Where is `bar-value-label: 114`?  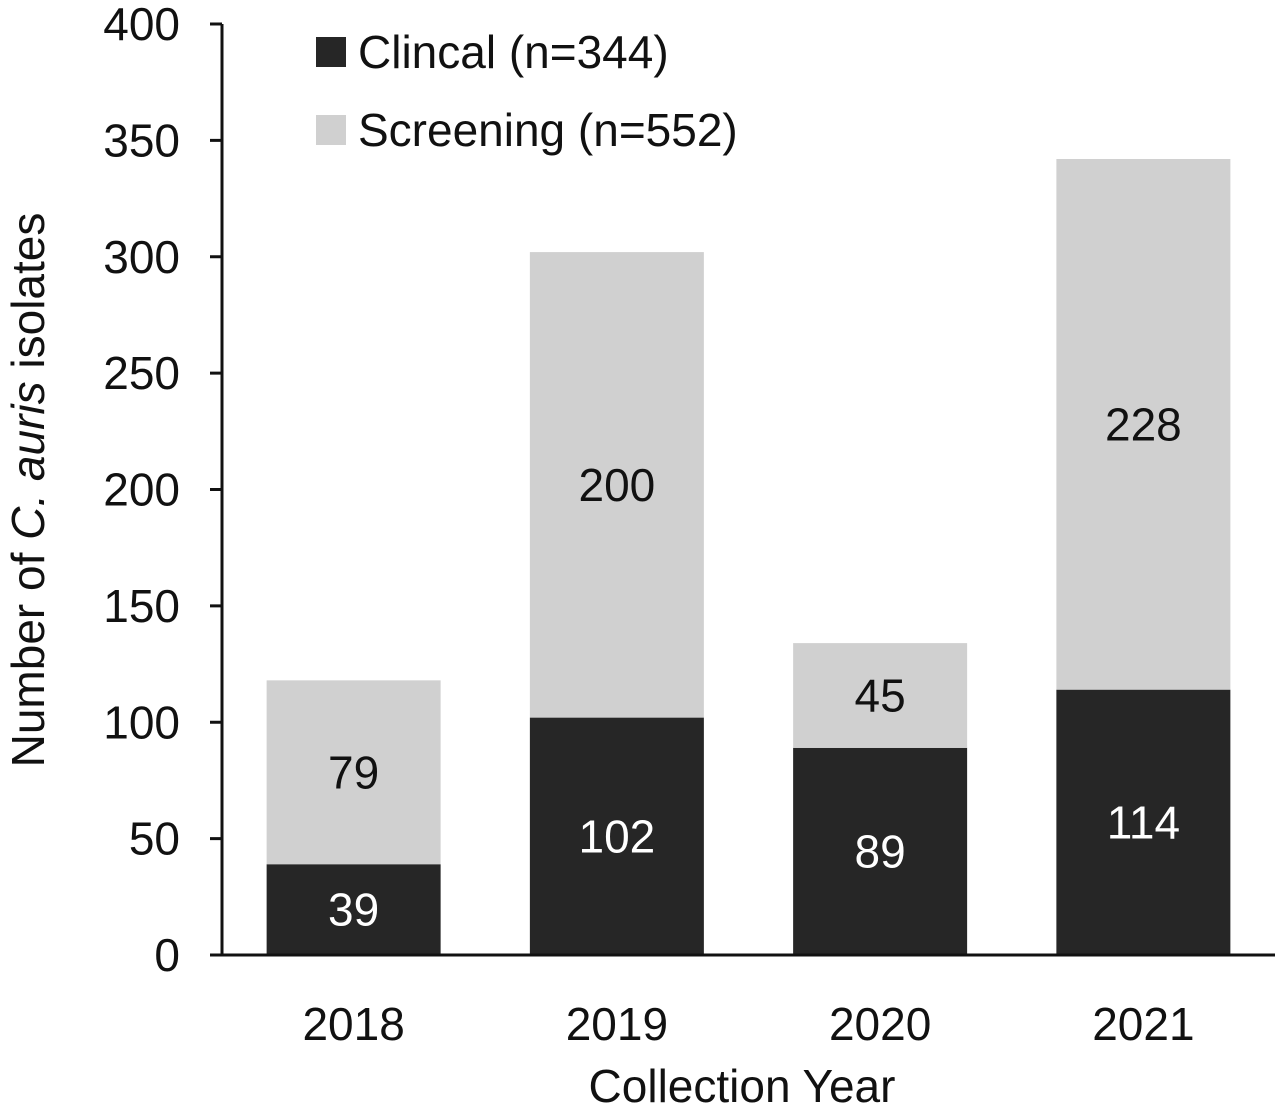 bar-value-label: 114 is located at coordinates (1143, 822).